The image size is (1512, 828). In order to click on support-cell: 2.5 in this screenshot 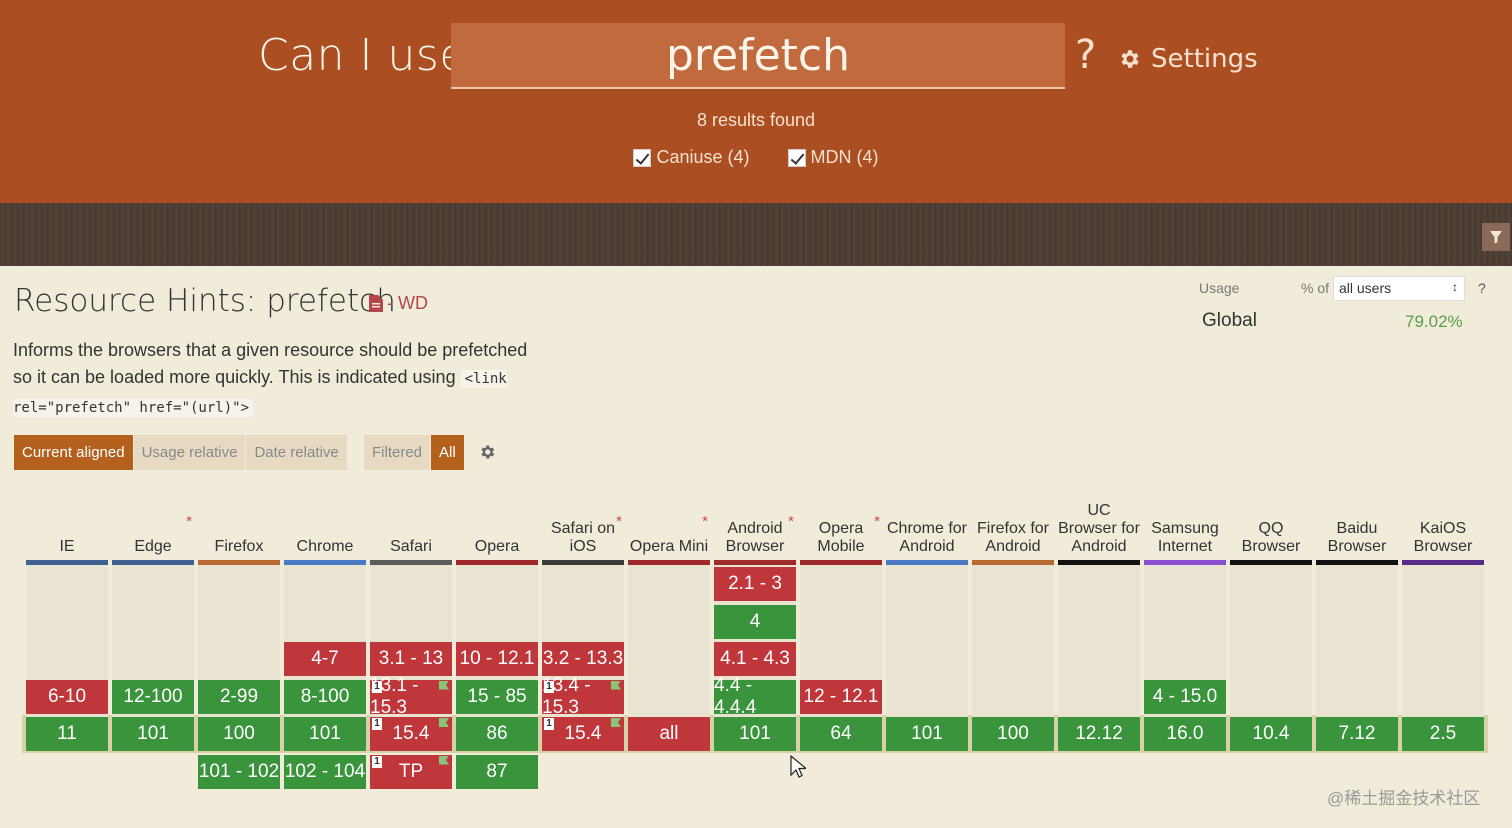, I will do `click(1443, 734)`.